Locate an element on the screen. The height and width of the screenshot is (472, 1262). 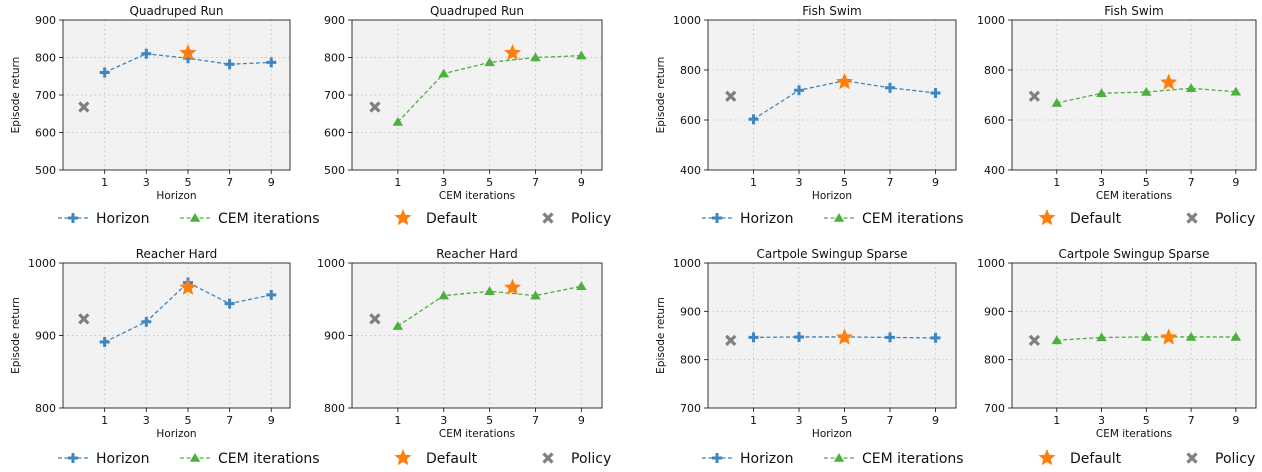
legend-policy-marker is located at coordinates (548, 218).